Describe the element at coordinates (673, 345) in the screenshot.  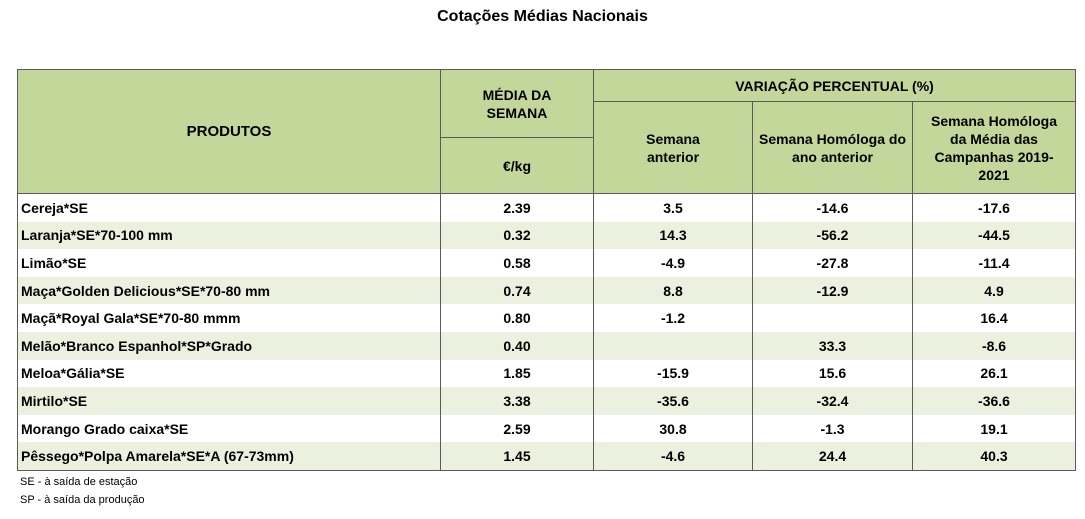
I see `previous-week-variation` at that location.